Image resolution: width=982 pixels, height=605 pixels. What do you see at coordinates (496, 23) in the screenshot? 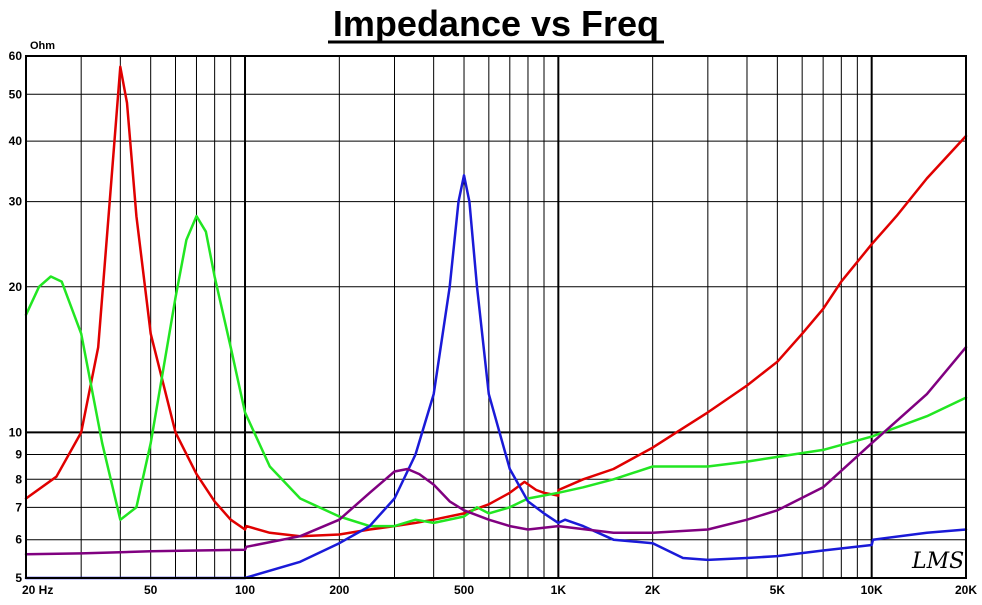
I see `chart-title: Impedance vs Freq` at bounding box center [496, 23].